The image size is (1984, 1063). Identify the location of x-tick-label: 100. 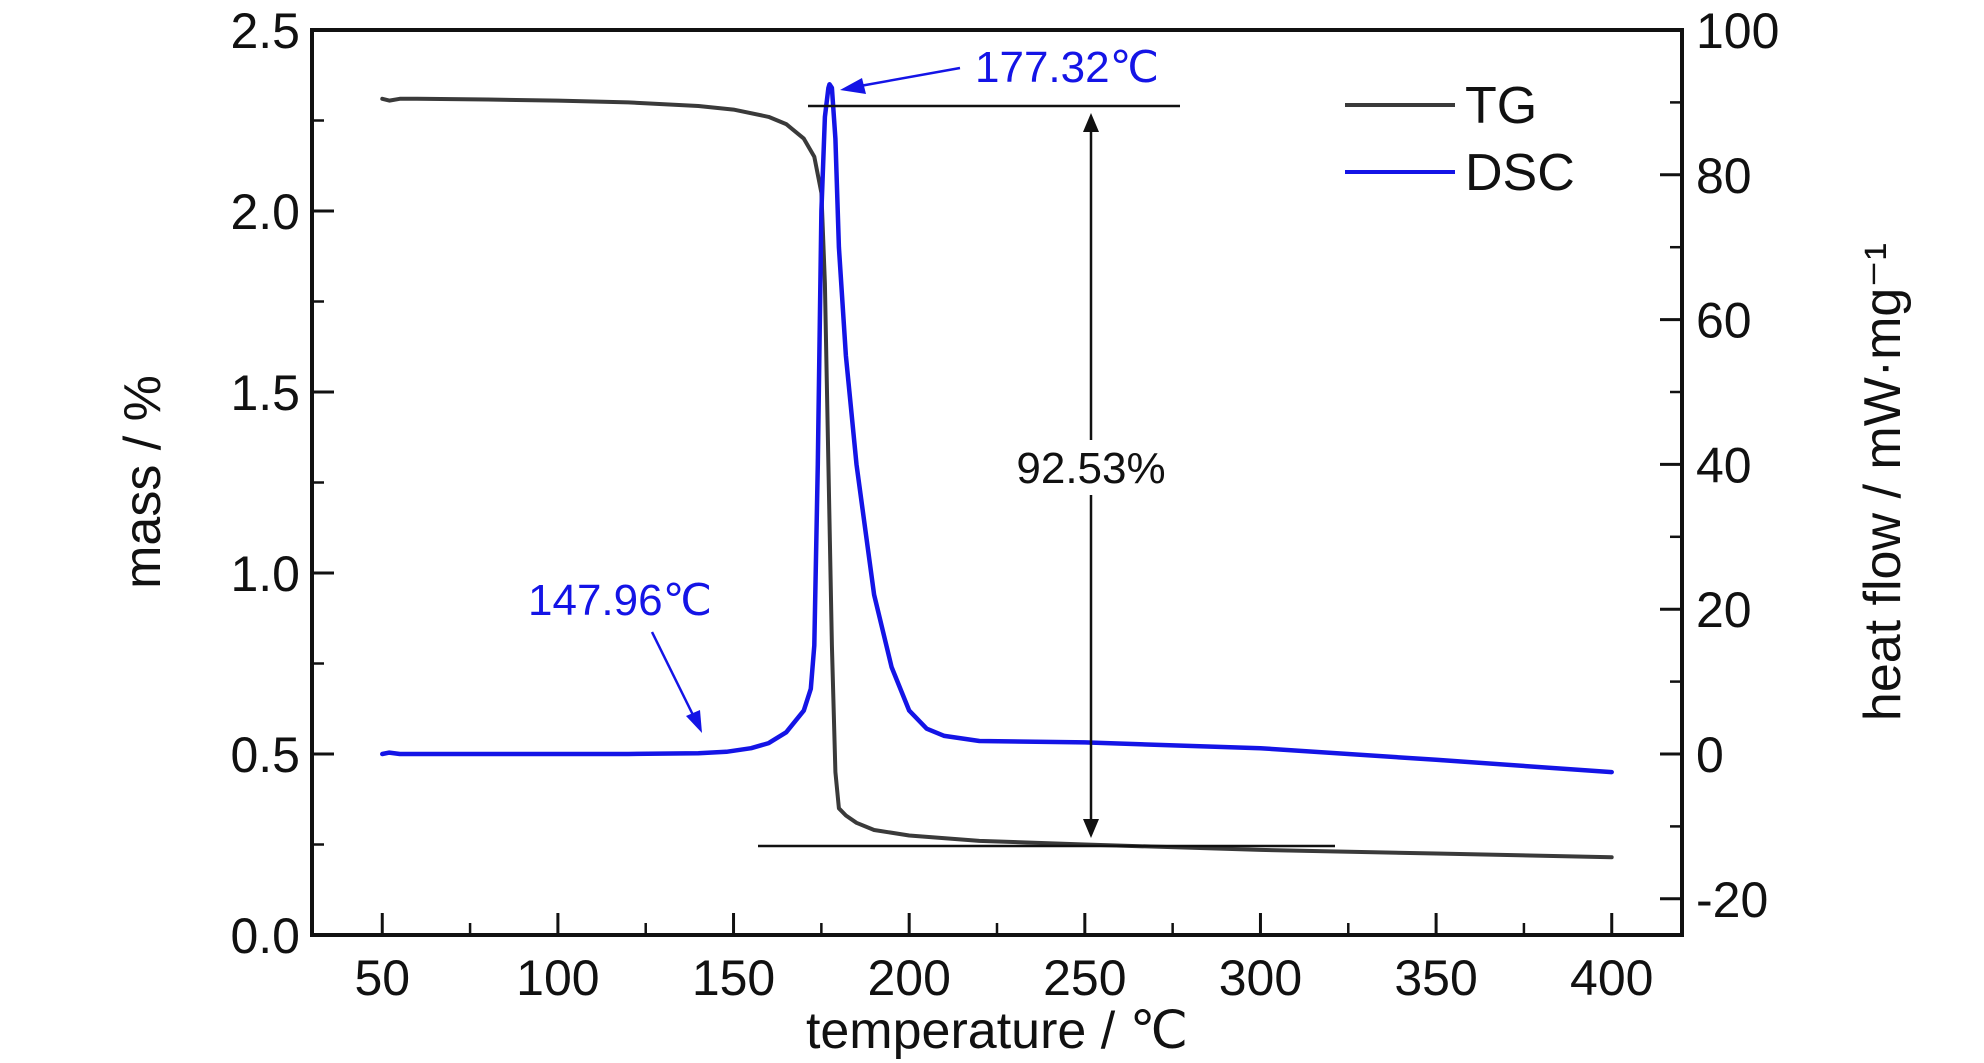
(557, 978).